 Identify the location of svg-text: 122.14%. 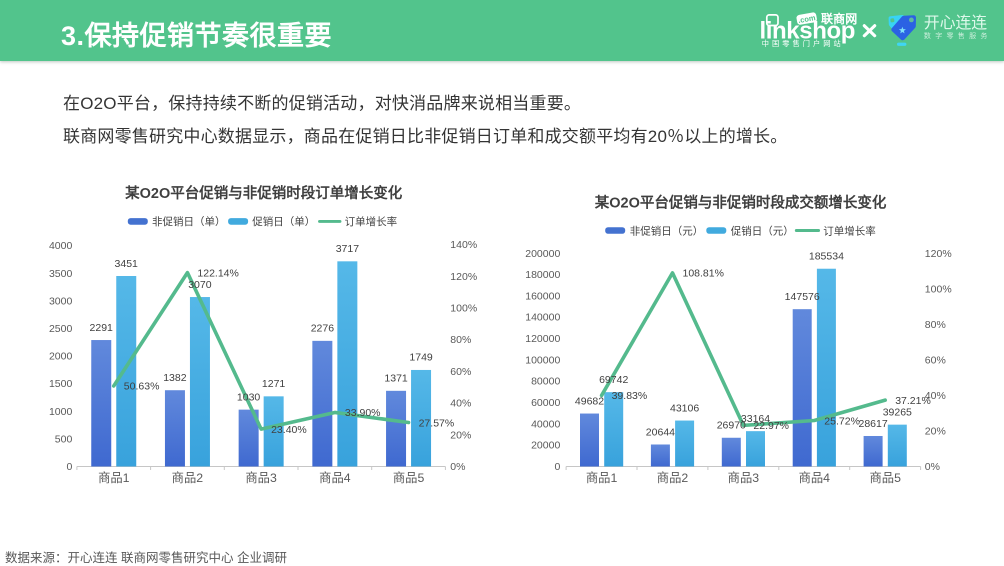
(217, 273).